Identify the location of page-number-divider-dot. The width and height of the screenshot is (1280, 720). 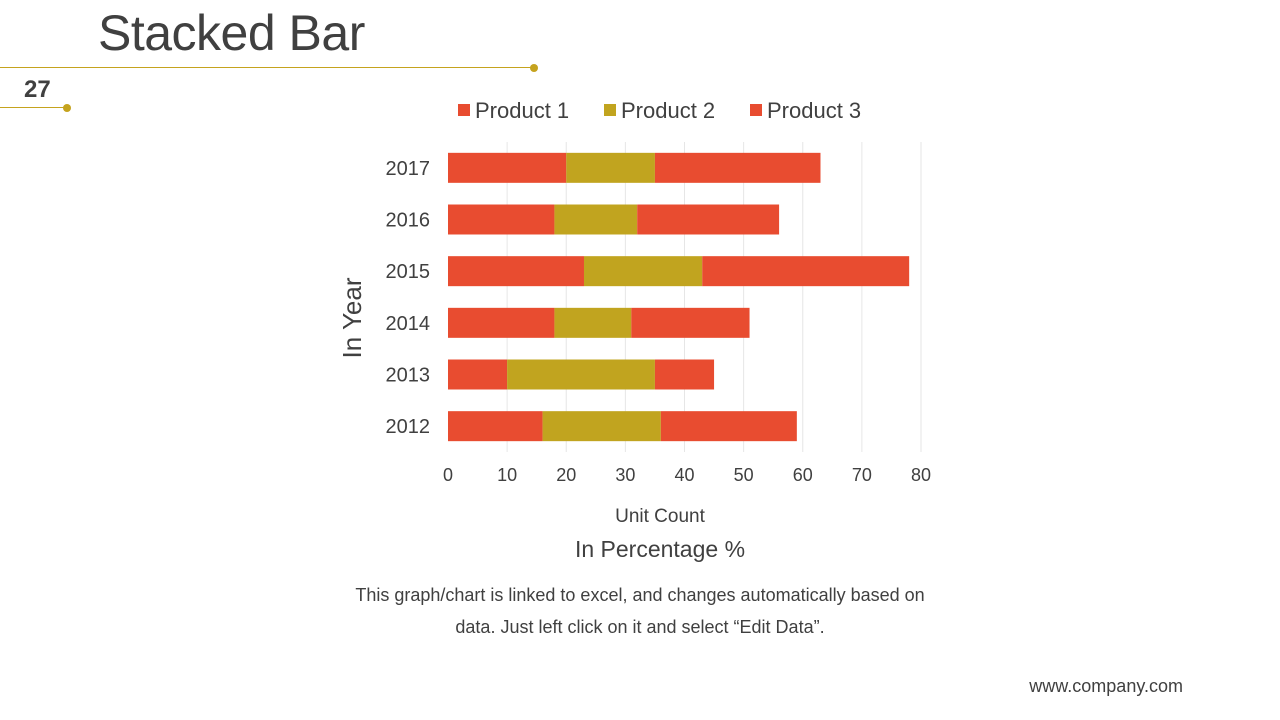
(67, 108).